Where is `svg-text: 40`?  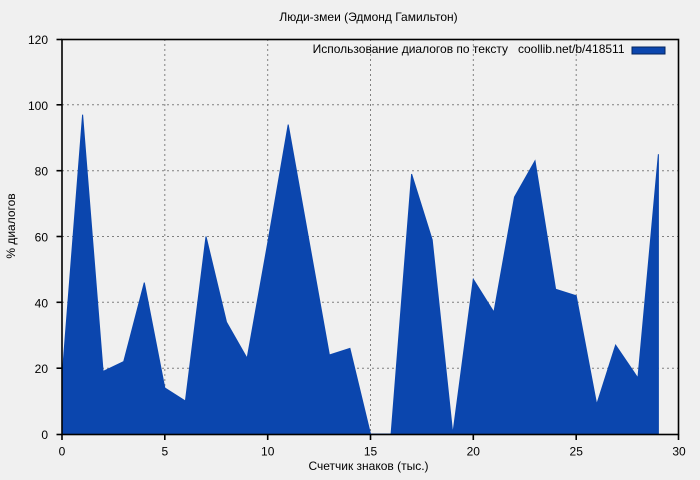
svg-text: 40 is located at coordinates (42, 303).